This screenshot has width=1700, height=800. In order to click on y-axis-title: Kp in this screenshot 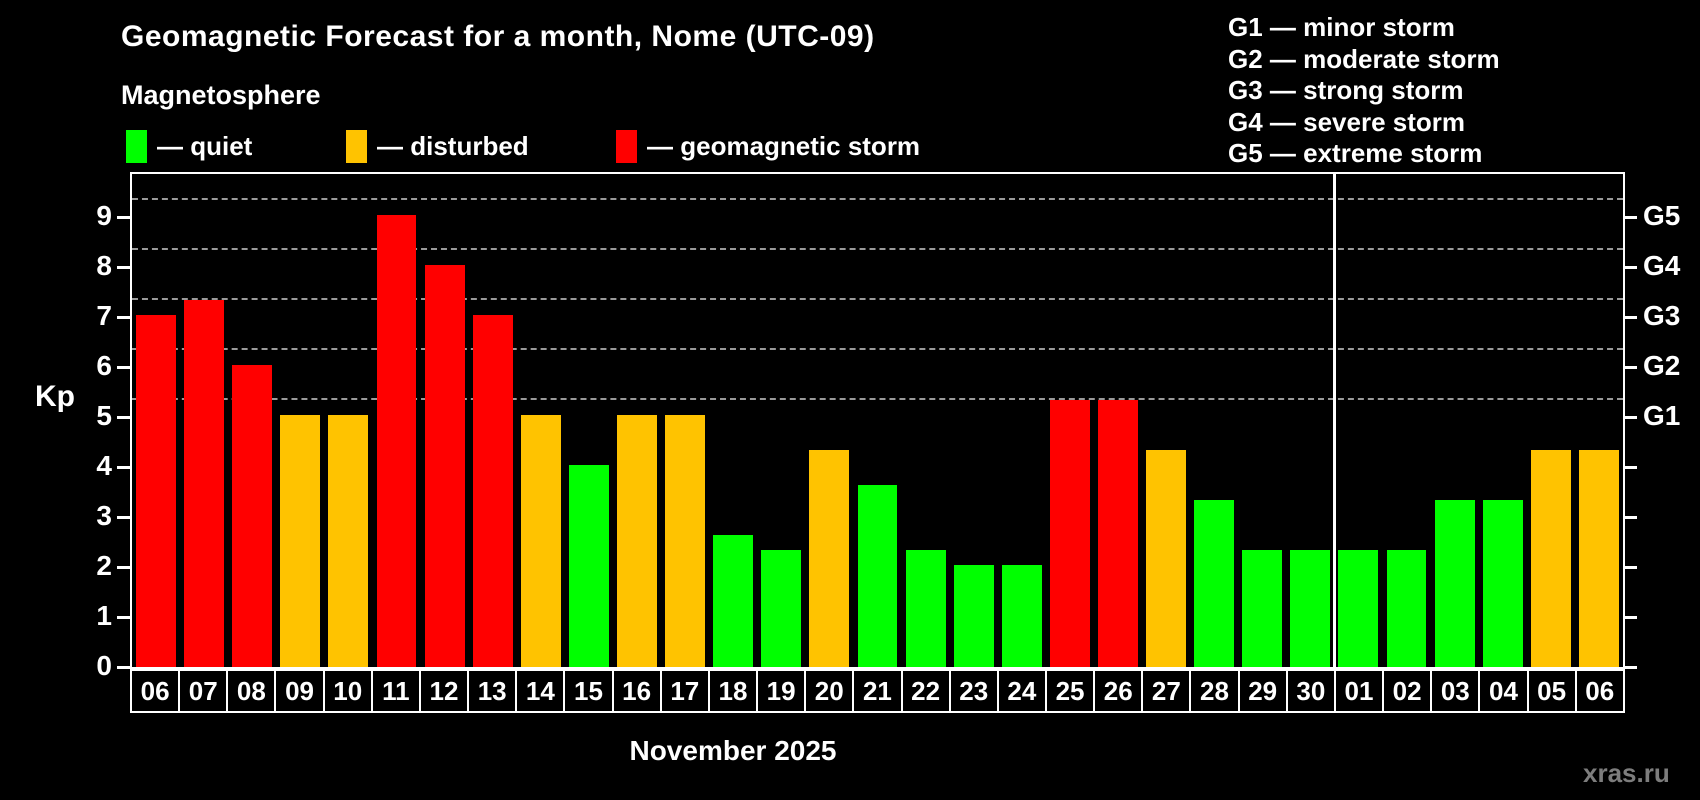, I will do `click(55, 396)`.